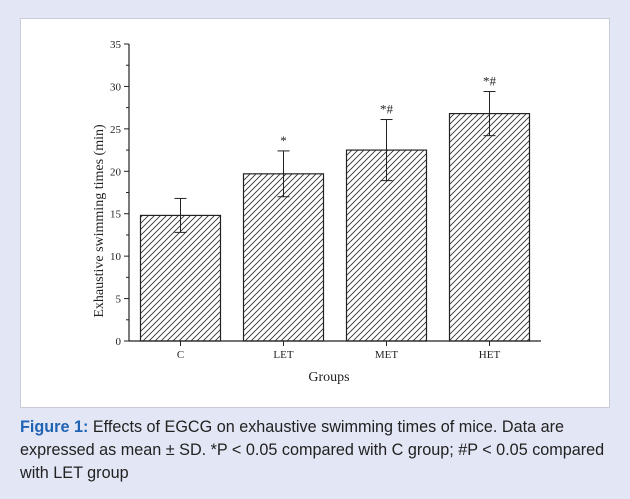 This screenshot has width=630, height=499. What do you see at coordinates (119, 342) in the screenshot?
I see `y-tick-label-0: 0` at bounding box center [119, 342].